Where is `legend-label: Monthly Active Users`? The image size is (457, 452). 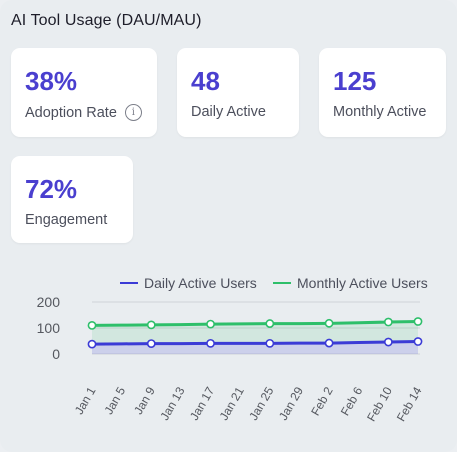 legend-label: Monthly Active Users is located at coordinates (362, 283).